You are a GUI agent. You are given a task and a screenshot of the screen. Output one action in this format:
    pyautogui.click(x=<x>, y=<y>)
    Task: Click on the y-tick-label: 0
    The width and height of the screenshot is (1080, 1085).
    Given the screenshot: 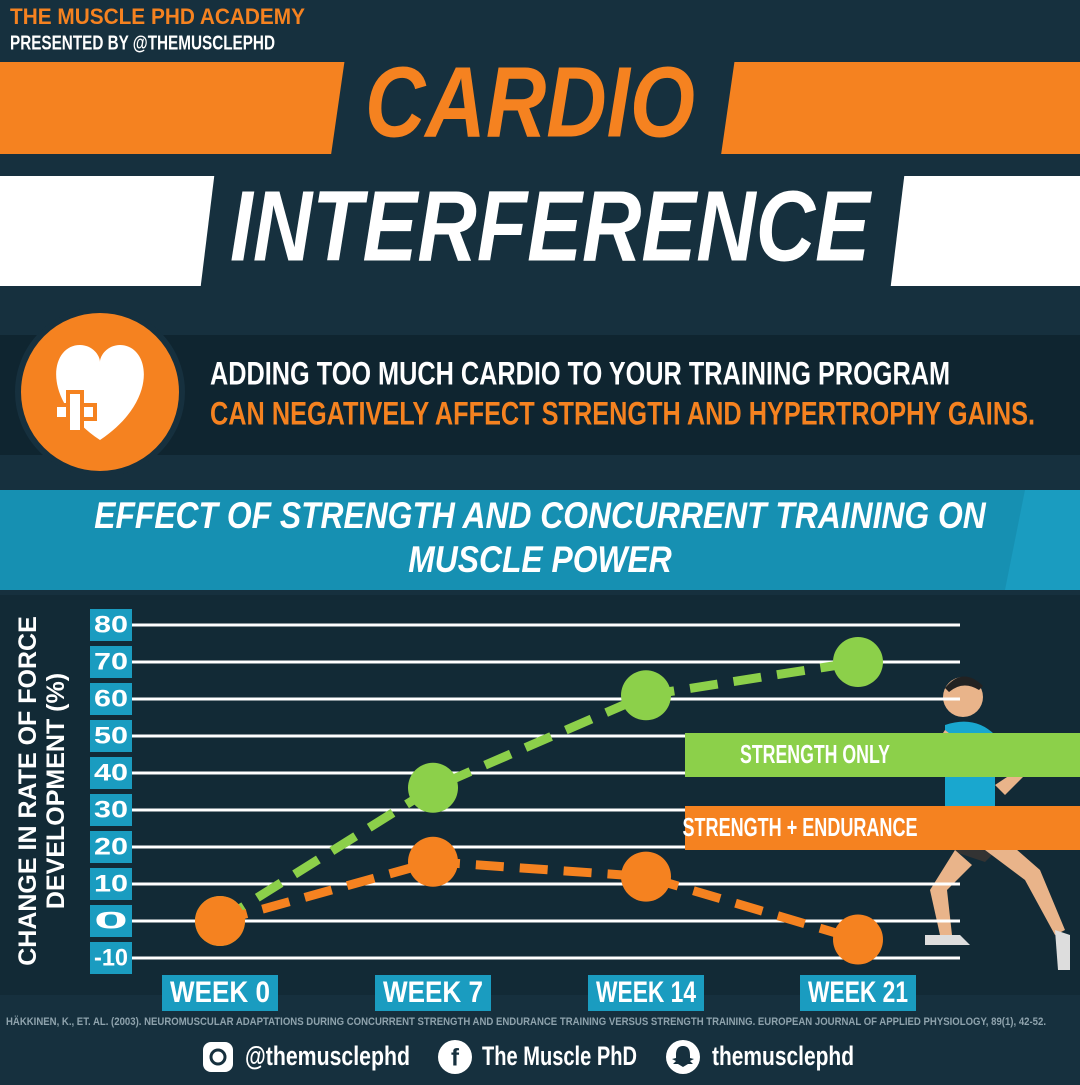 What is the action you would take?
    pyautogui.click(x=111, y=920)
    